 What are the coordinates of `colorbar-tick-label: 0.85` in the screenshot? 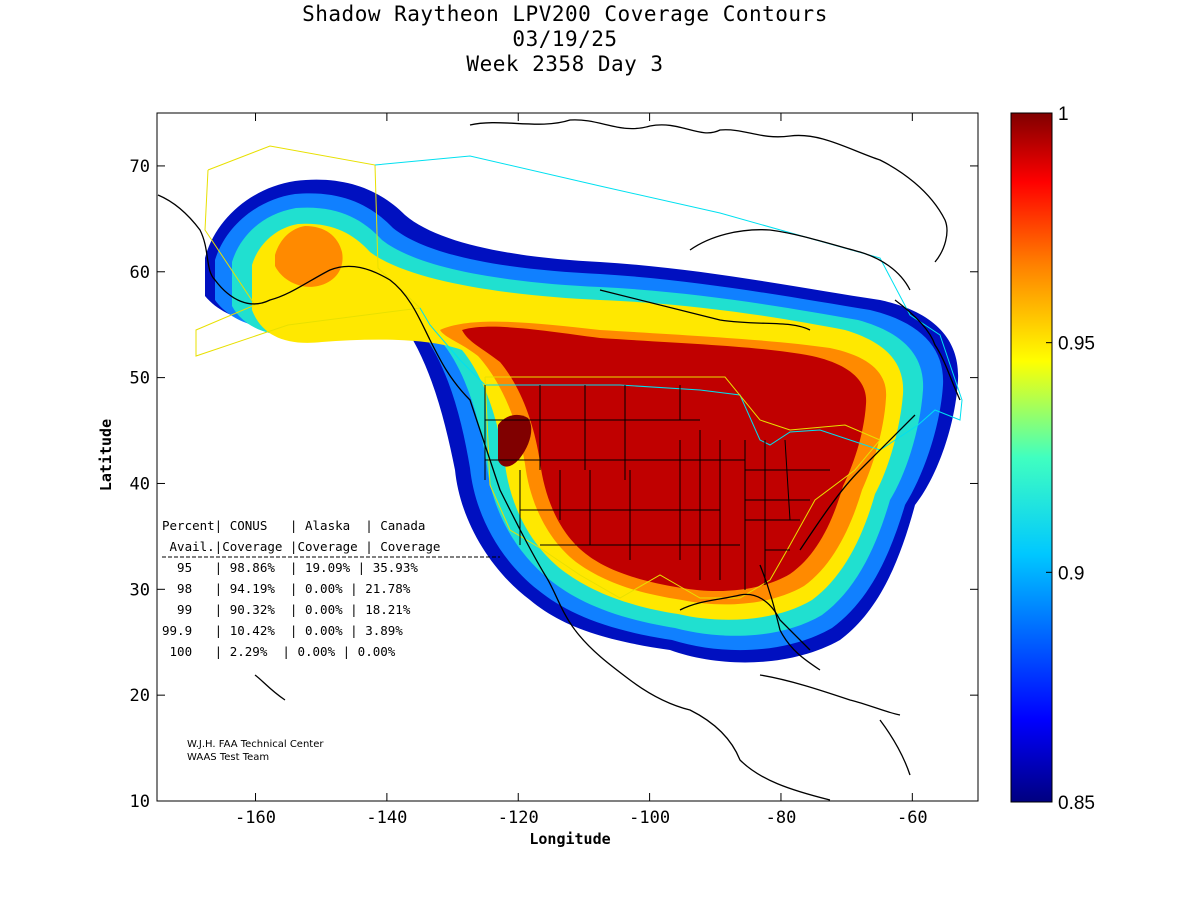 It's located at (1076, 803).